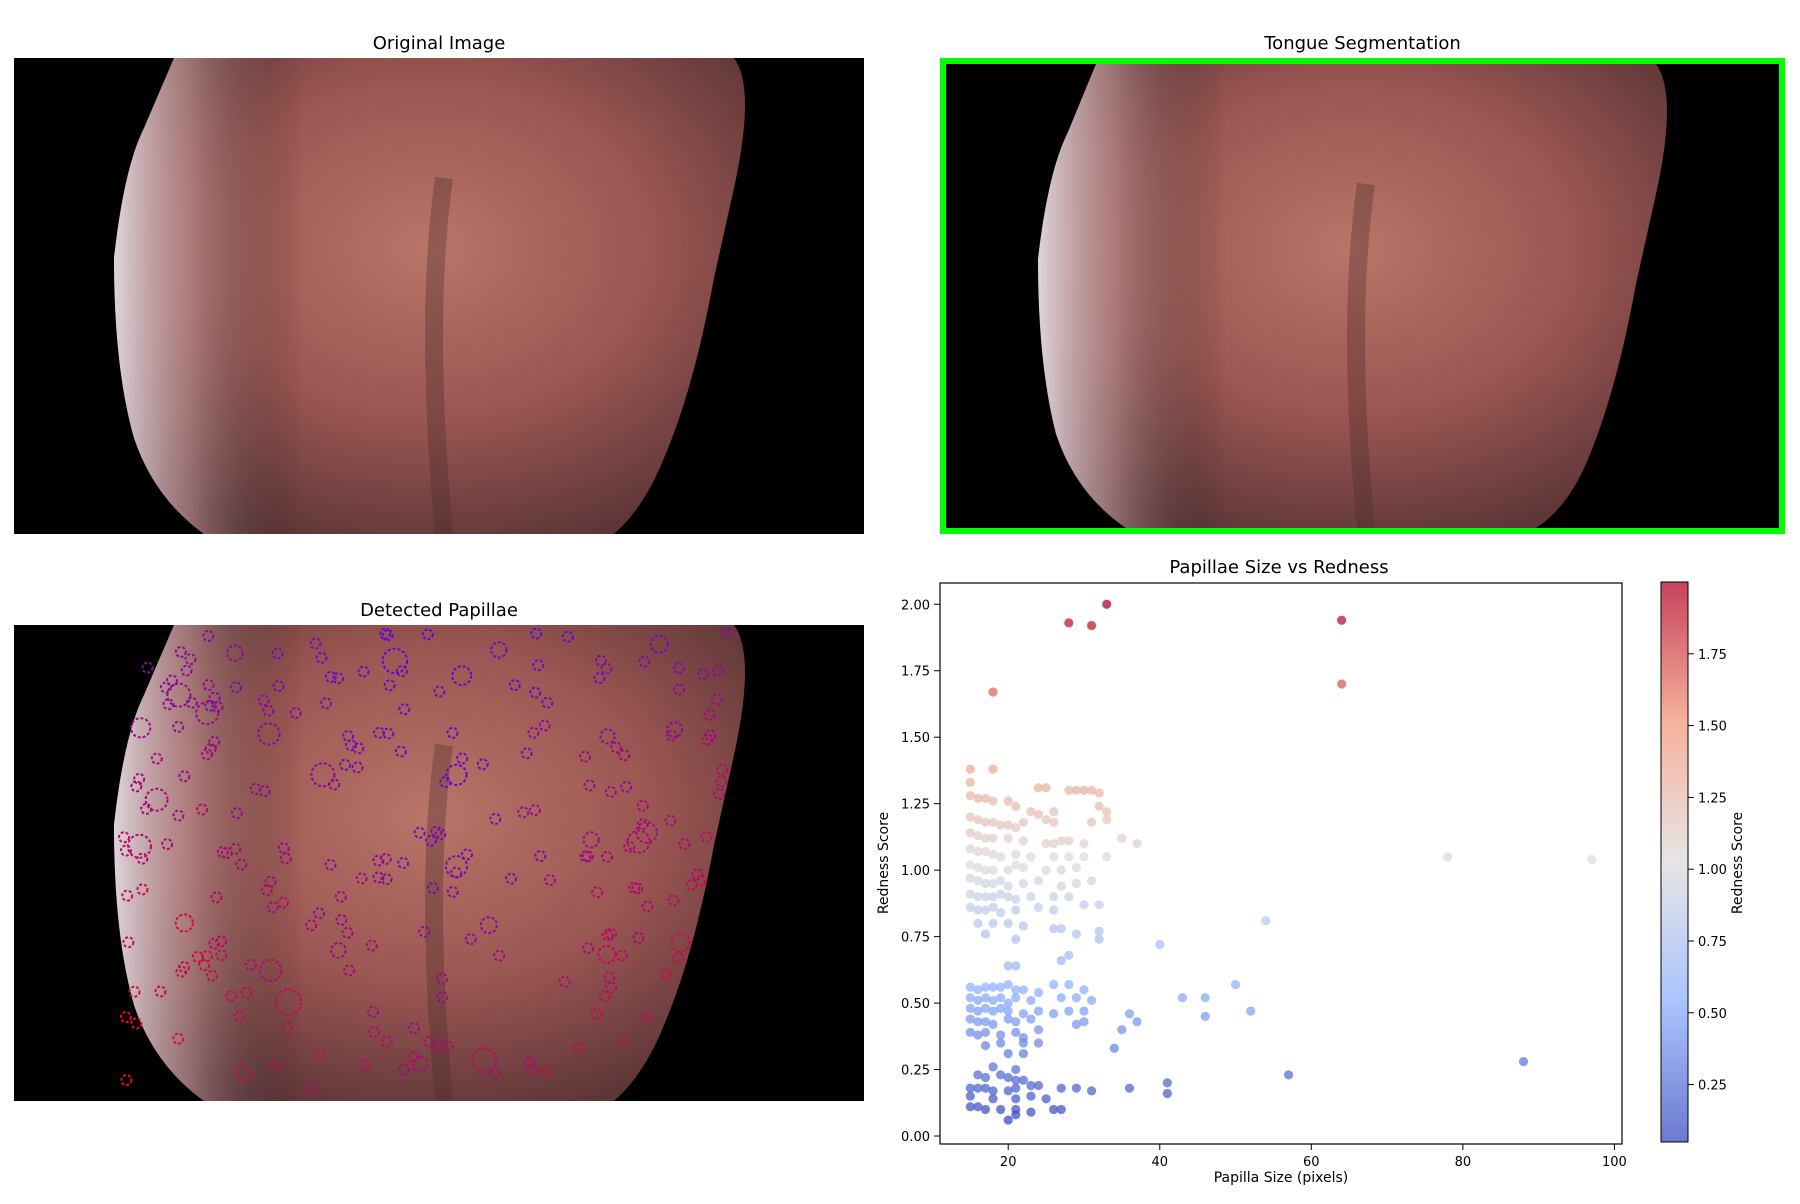 The height and width of the screenshot is (1204, 1800). What do you see at coordinates (1707, 871) in the screenshot?
I see `colorbar-axis: 0.25 0.50 0.75 1.00 1.25 1.50 1.75` at bounding box center [1707, 871].